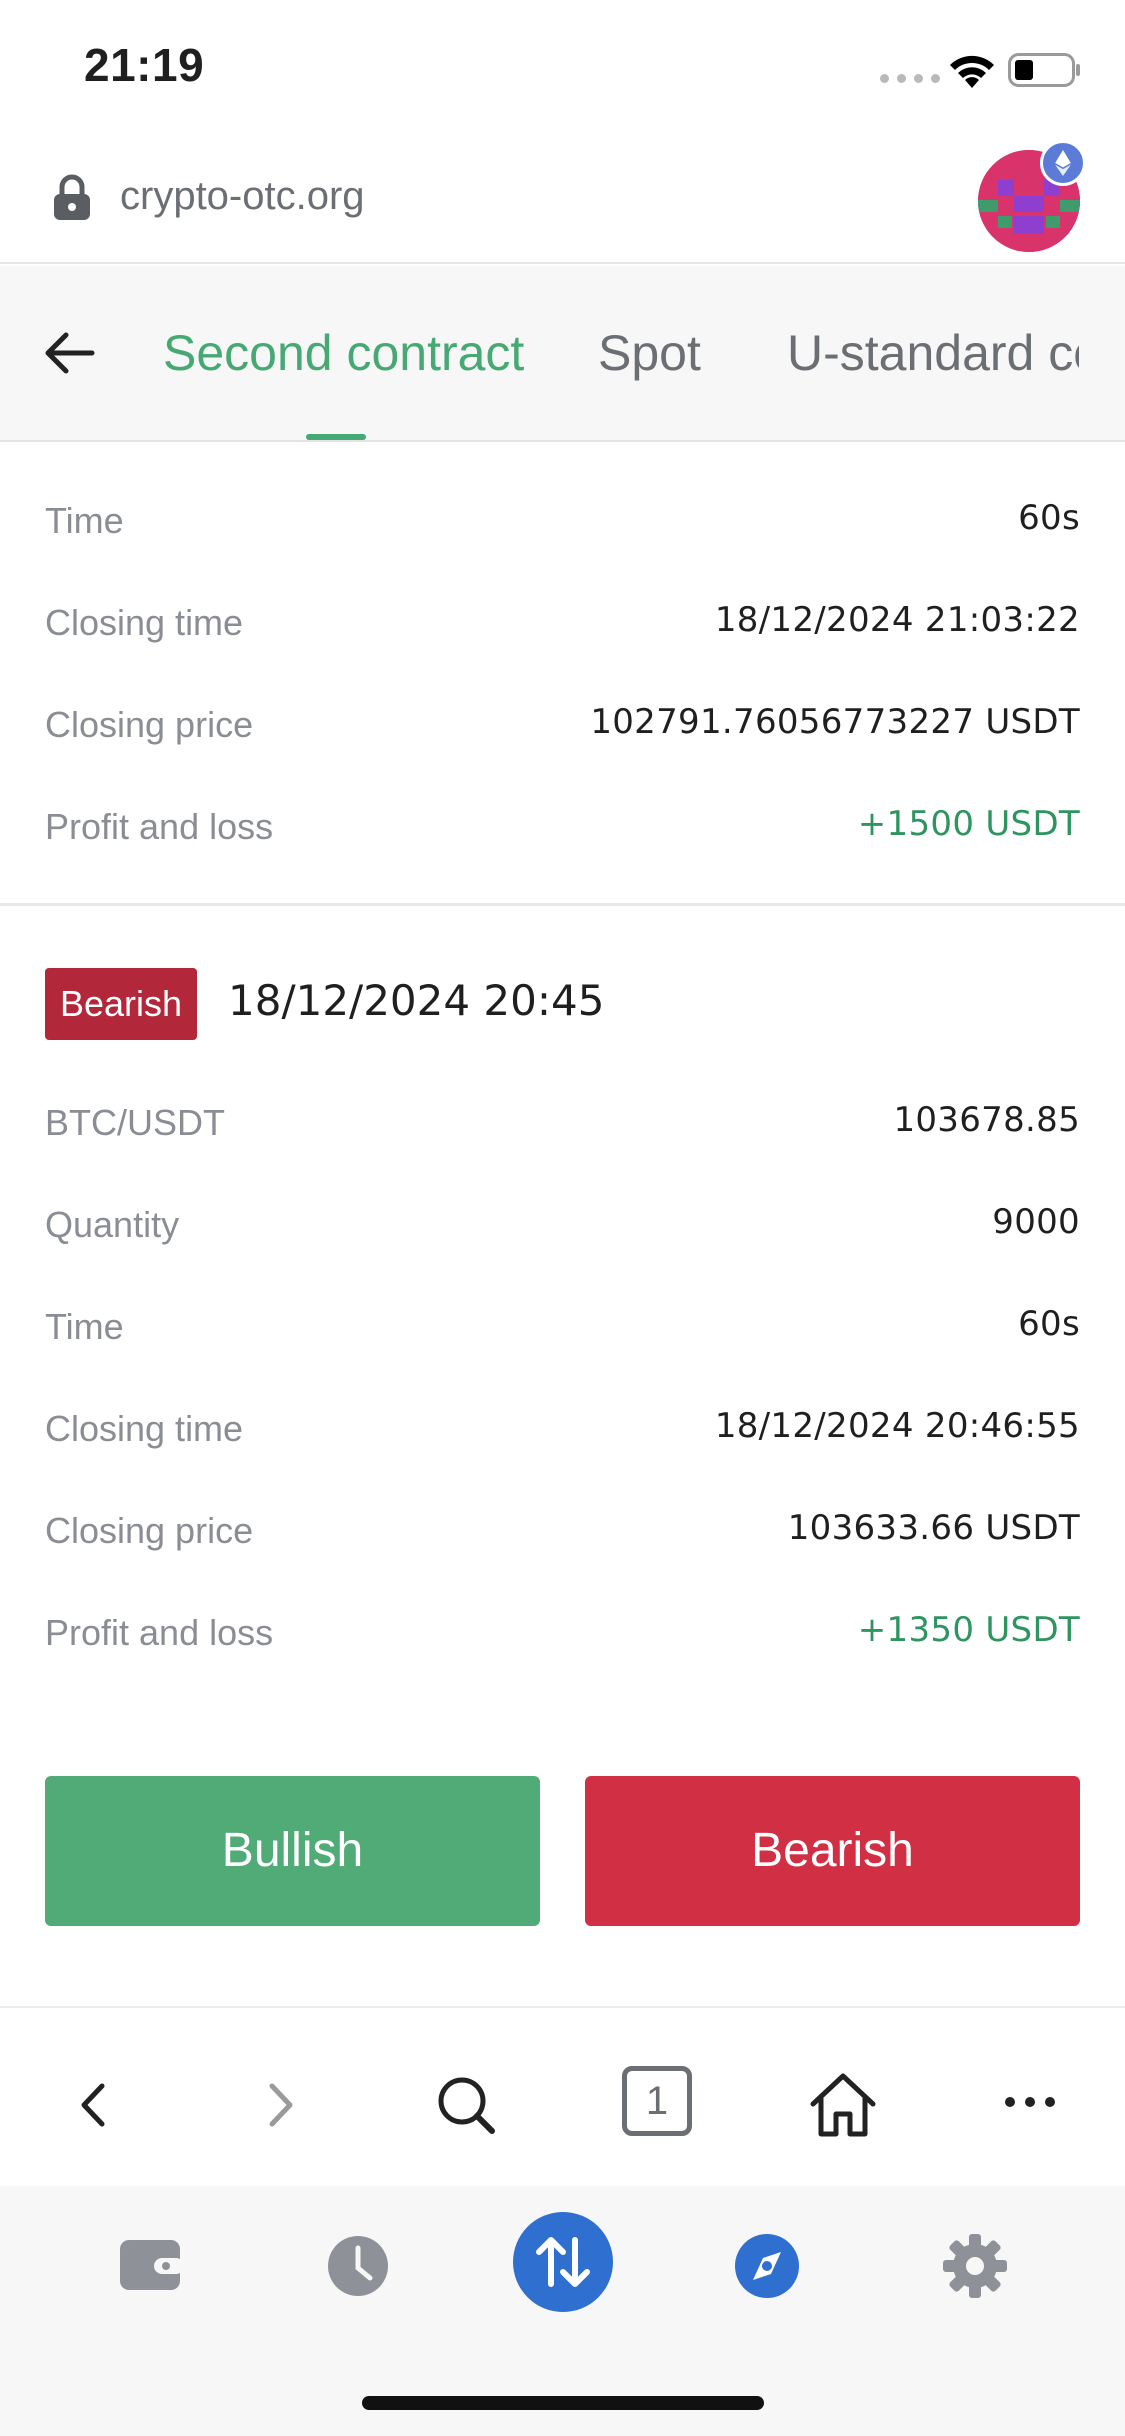 This screenshot has height=2436, width=1125. I want to click on wifi-icon, so click(972, 70).